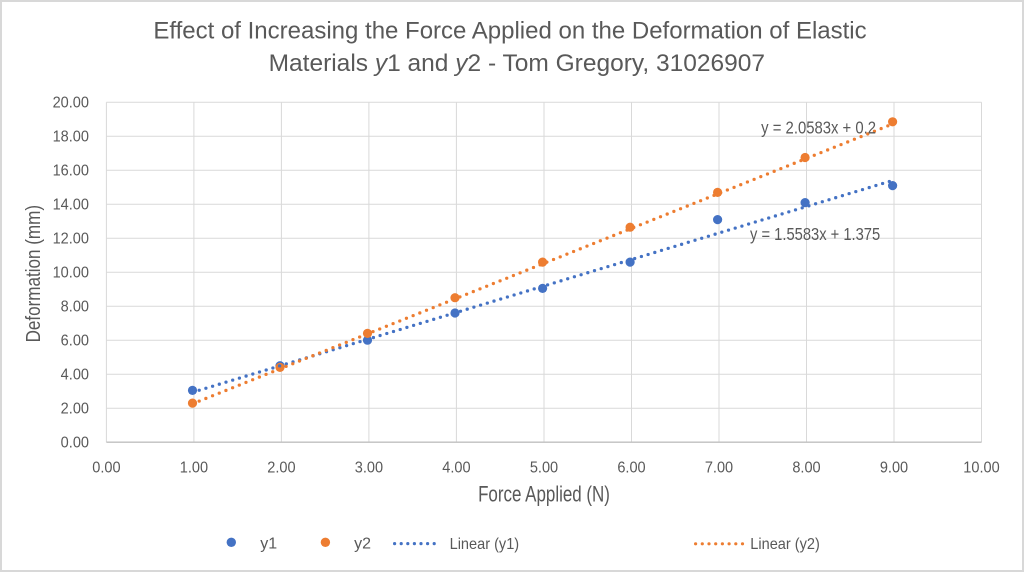  What do you see at coordinates (544, 468) in the screenshot?
I see `svg-text: 5.00` at bounding box center [544, 468].